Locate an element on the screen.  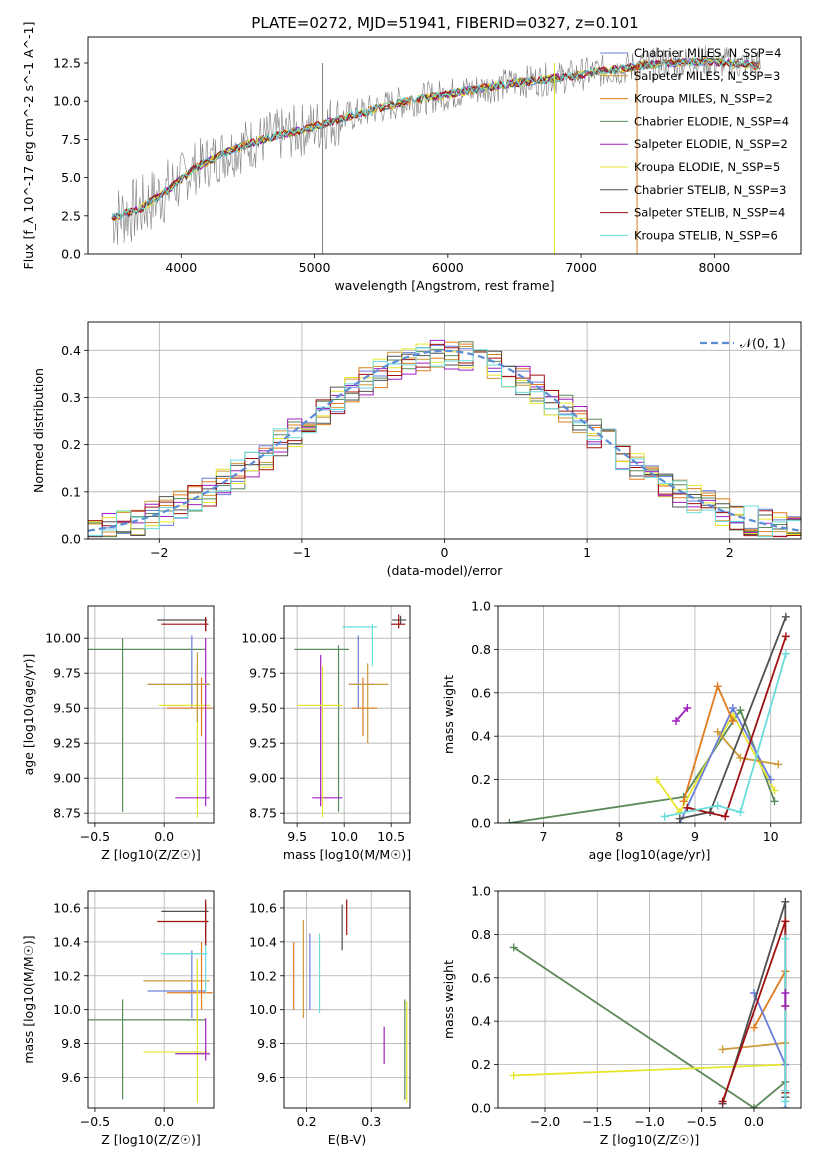
residual-legend: 𝒩(0, 1) is located at coordinates (743, 343).